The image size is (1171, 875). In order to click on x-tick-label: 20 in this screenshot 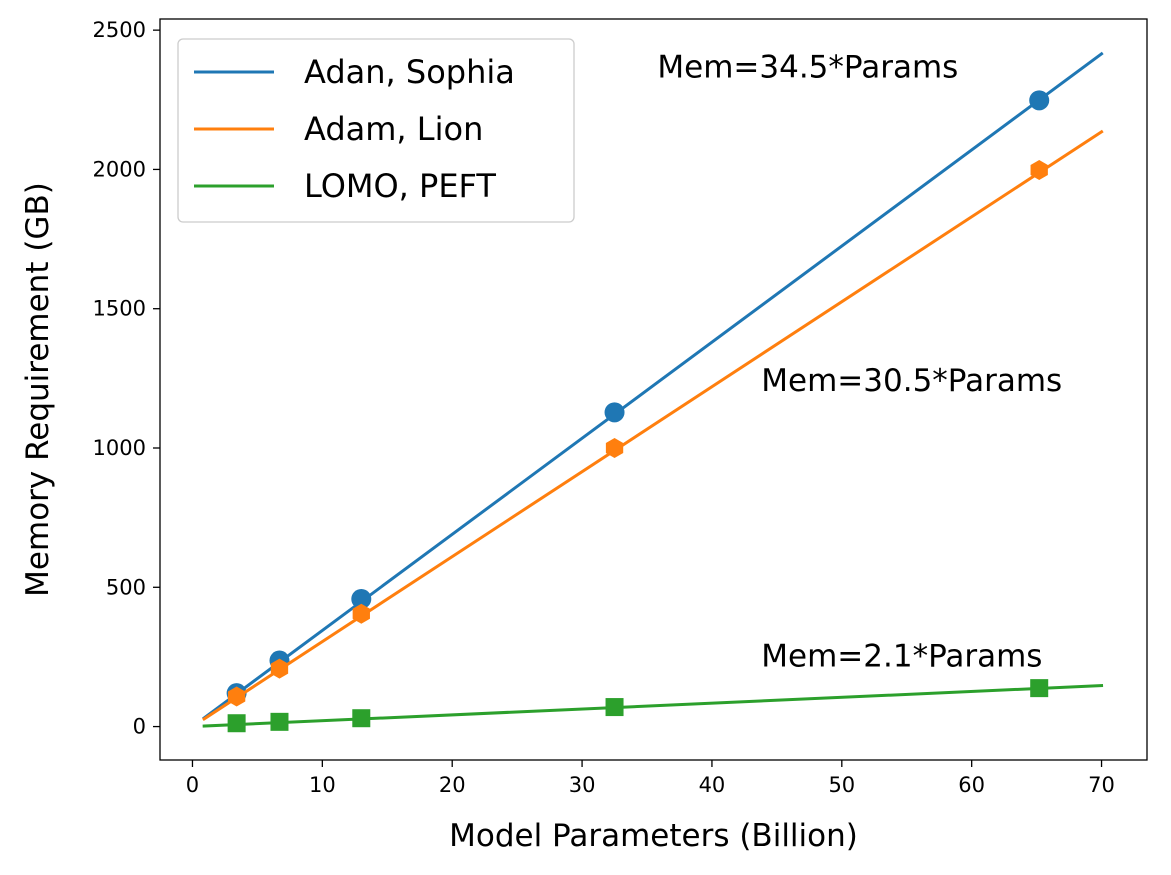, I will do `click(452, 785)`.